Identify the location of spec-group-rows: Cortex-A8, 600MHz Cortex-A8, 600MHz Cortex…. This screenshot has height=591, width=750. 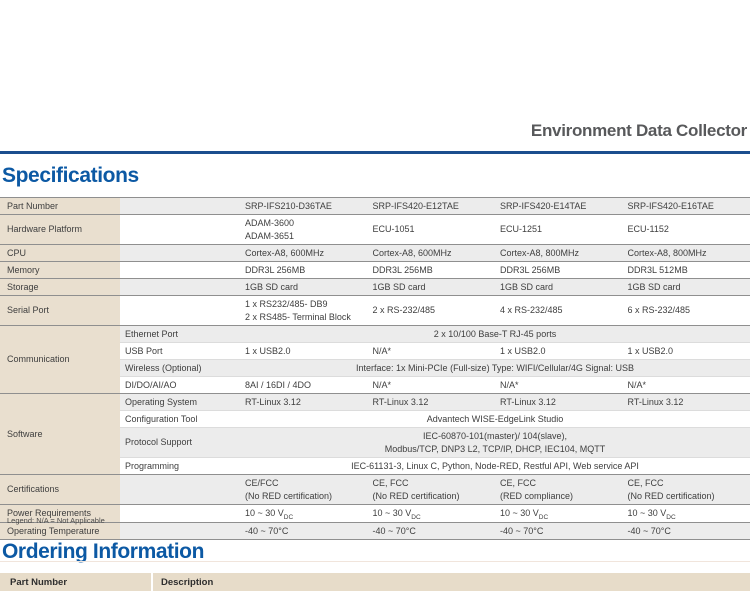
(435, 253).